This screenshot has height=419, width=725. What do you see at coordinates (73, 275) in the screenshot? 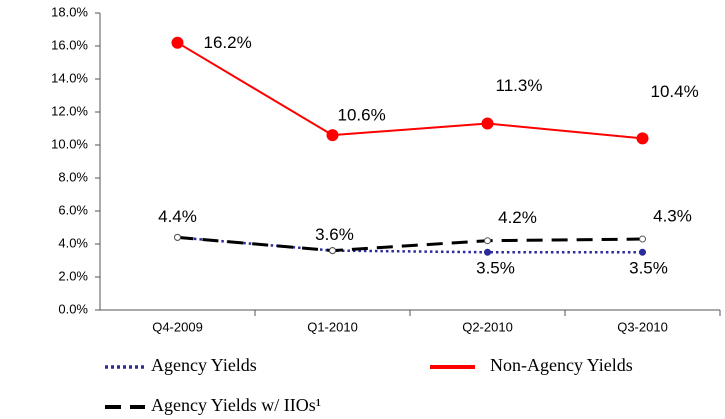
I see `y-tick-label: 2.0%` at bounding box center [73, 275].